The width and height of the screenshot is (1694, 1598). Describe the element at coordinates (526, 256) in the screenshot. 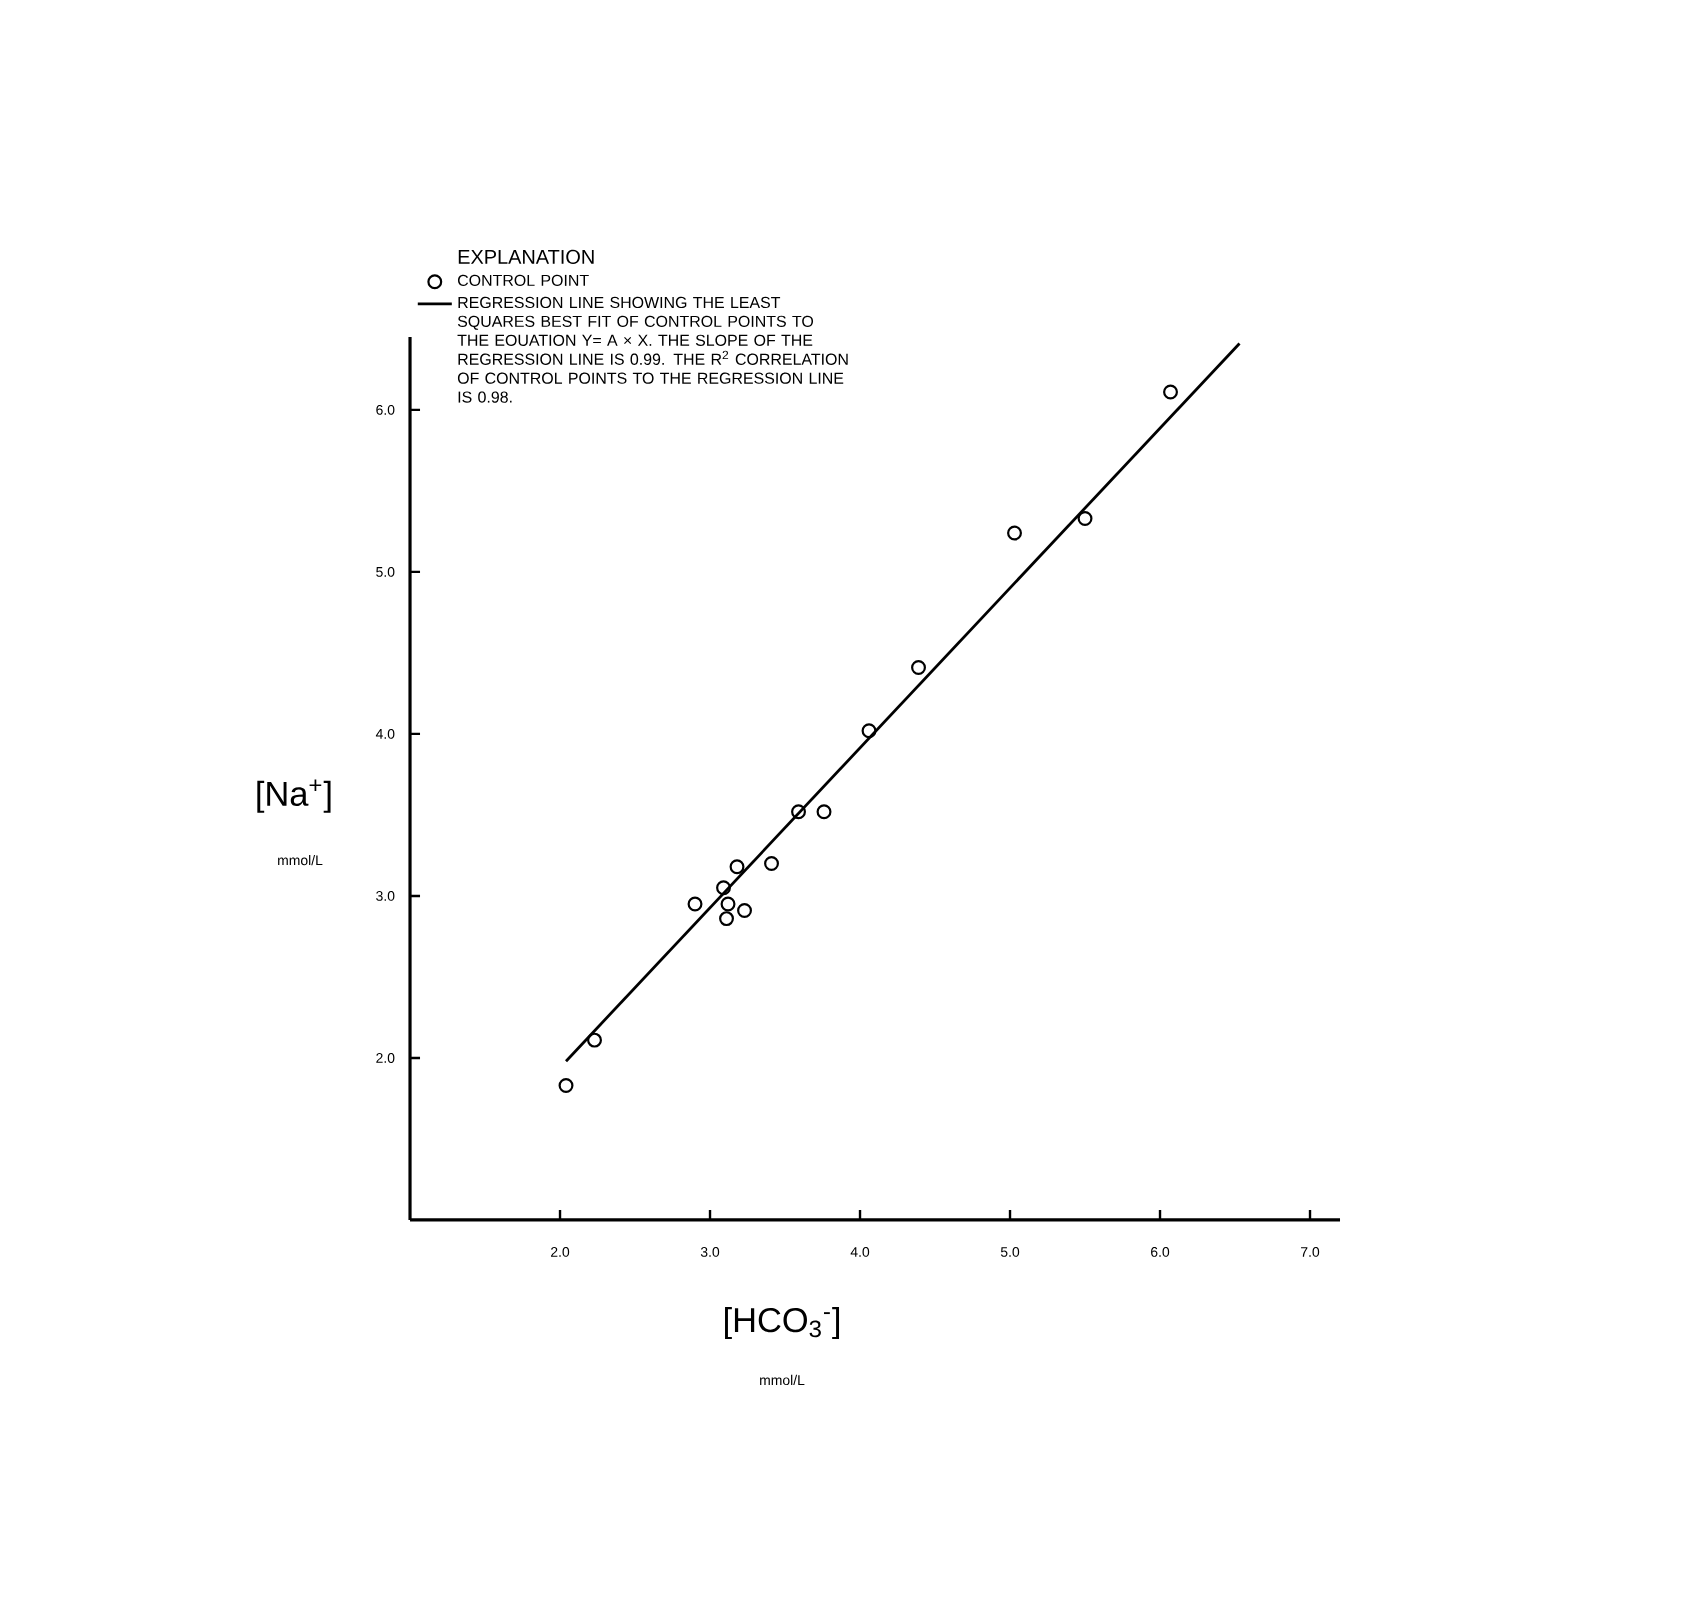

I see `legend-title: EXPLANATION` at that location.